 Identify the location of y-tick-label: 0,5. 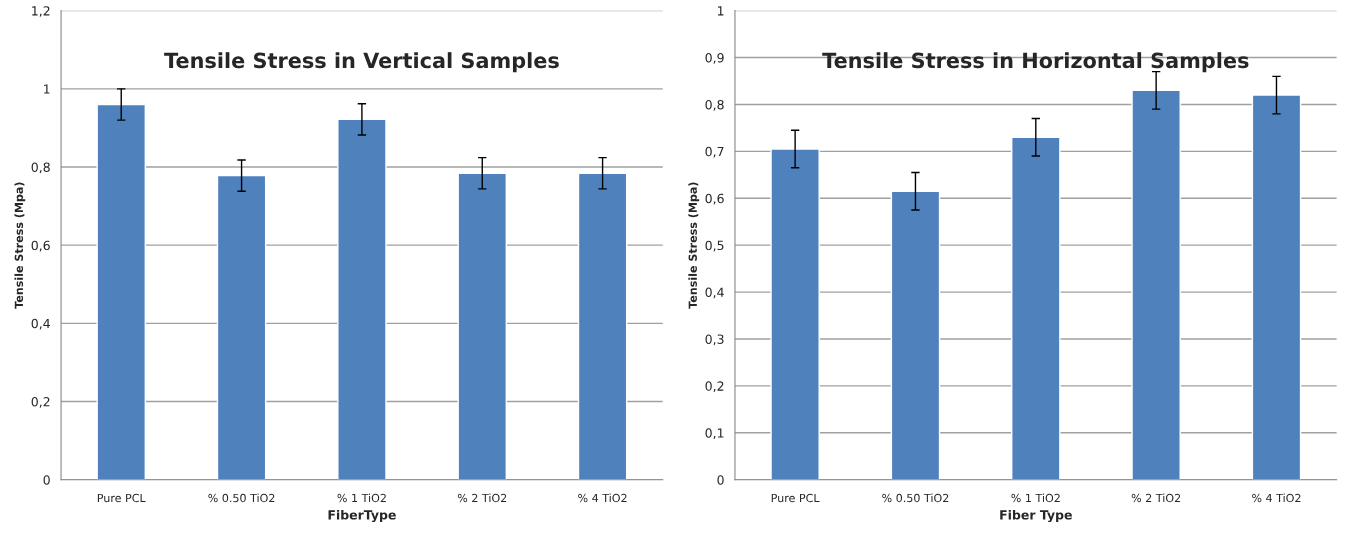
(714, 246).